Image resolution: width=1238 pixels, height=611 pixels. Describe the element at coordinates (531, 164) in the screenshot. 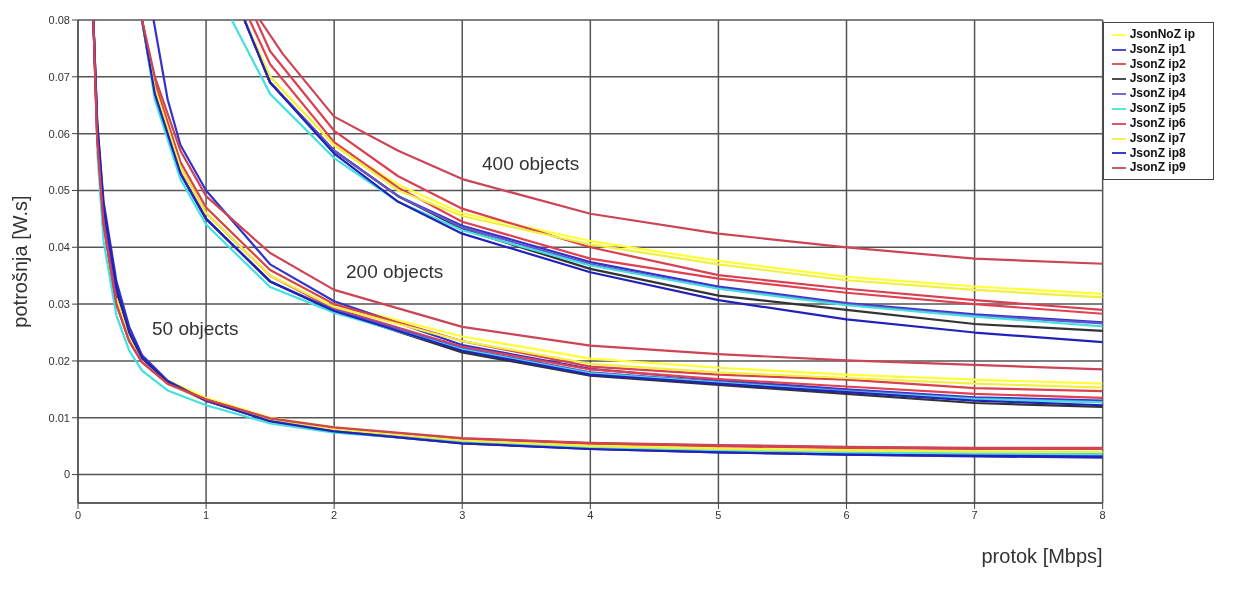

I see `annotation: 400 objects` at that location.